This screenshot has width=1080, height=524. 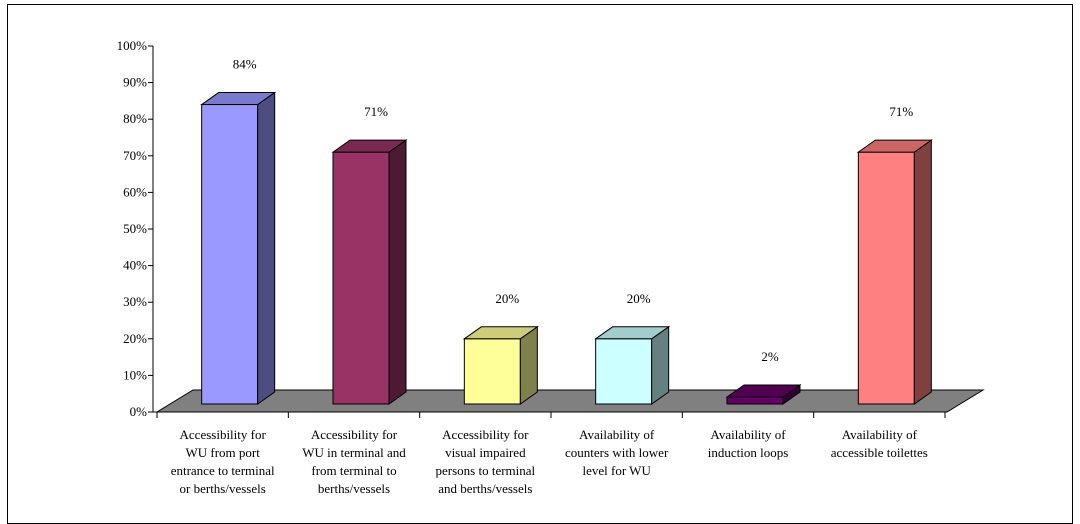 What do you see at coordinates (616, 470) in the screenshot?
I see `category-label-line: level for WU` at bounding box center [616, 470].